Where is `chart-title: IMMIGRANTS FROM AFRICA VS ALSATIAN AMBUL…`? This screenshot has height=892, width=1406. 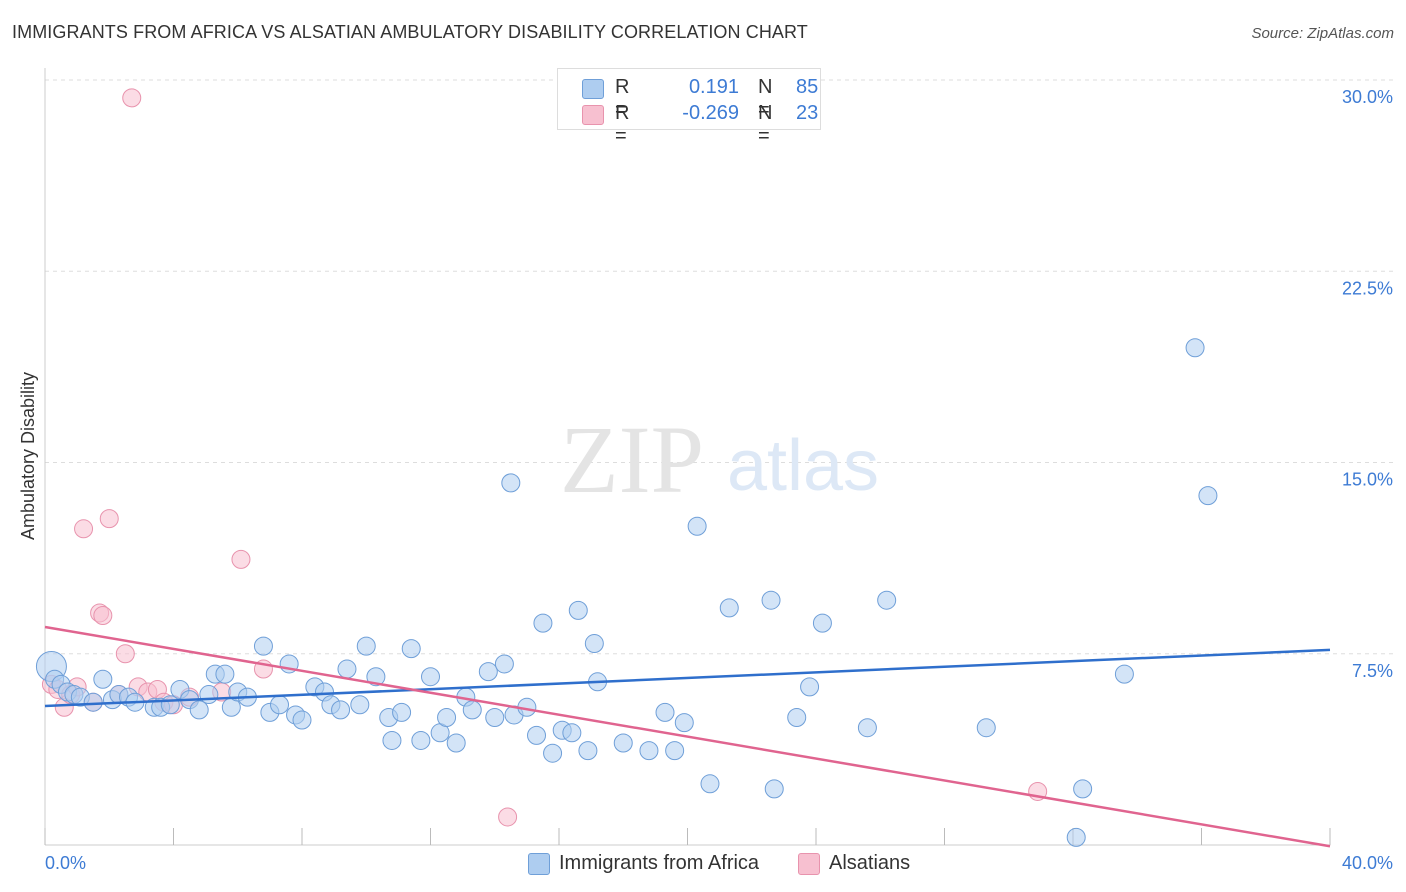
chart-title: IMMIGRANTS FROM AFRICA VS ALSATIAN AMBUL… is located at coordinates (410, 32).